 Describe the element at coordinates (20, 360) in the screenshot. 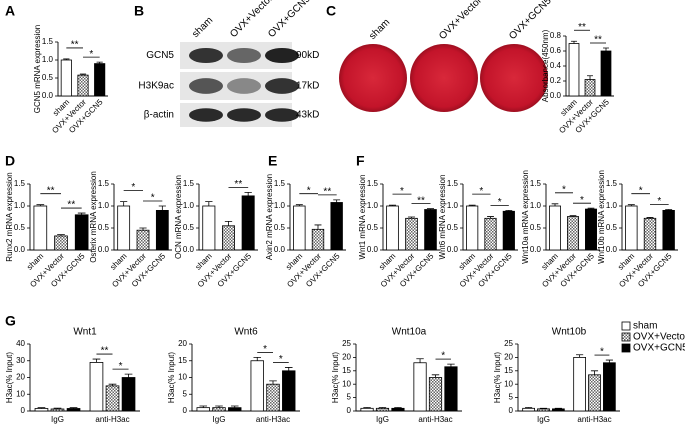

I see `y-tick-label: 30` at that location.